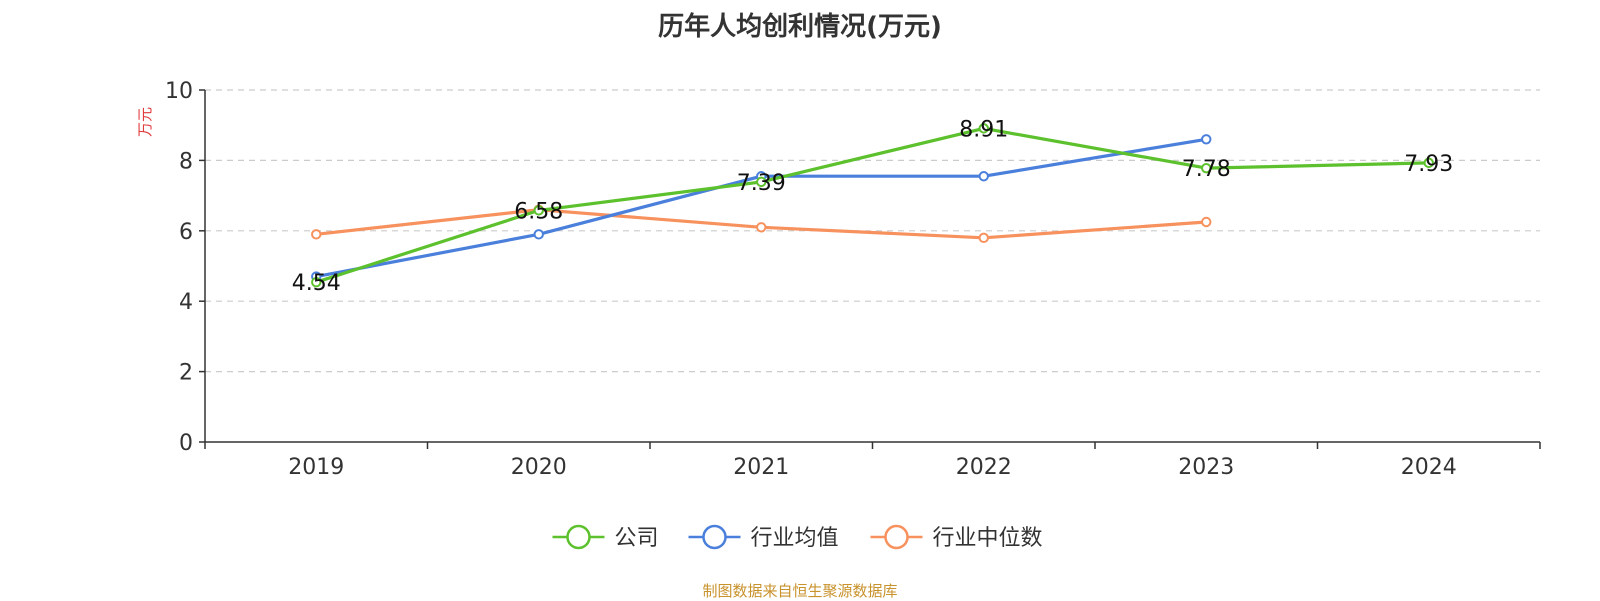 The image size is (1600, 601). Describe the element at coordinates (539, 467) in the screenshot. I see `x-tick-label: 2020` at that location.